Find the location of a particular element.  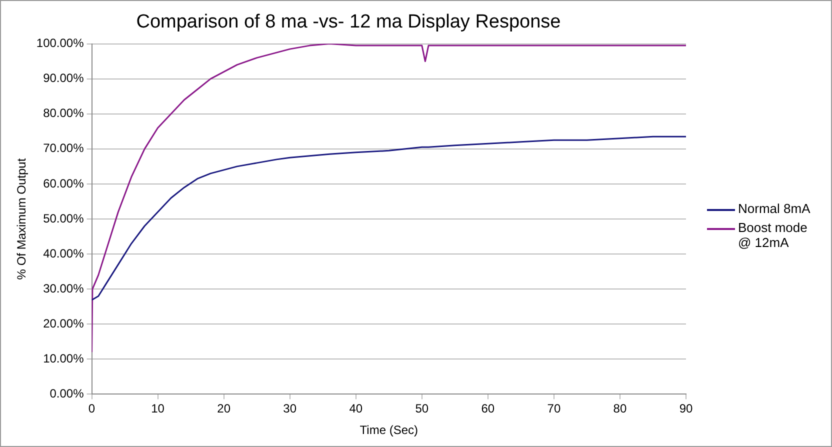

x-tick-label: 50 is located at coordinates (422, 409).